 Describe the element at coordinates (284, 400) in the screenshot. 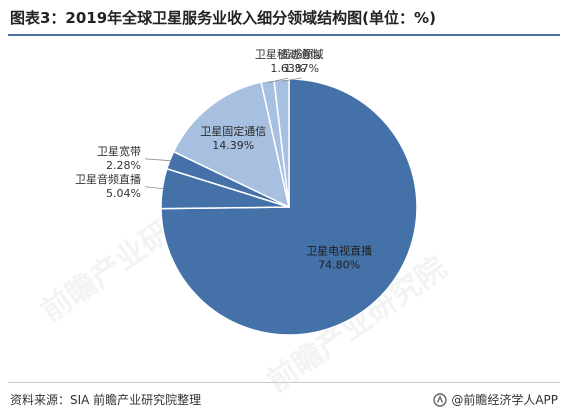

I see `footer: 资料来源：SIA 前瞻产业研究院整理 @前瞻经济学人APP` at that location.